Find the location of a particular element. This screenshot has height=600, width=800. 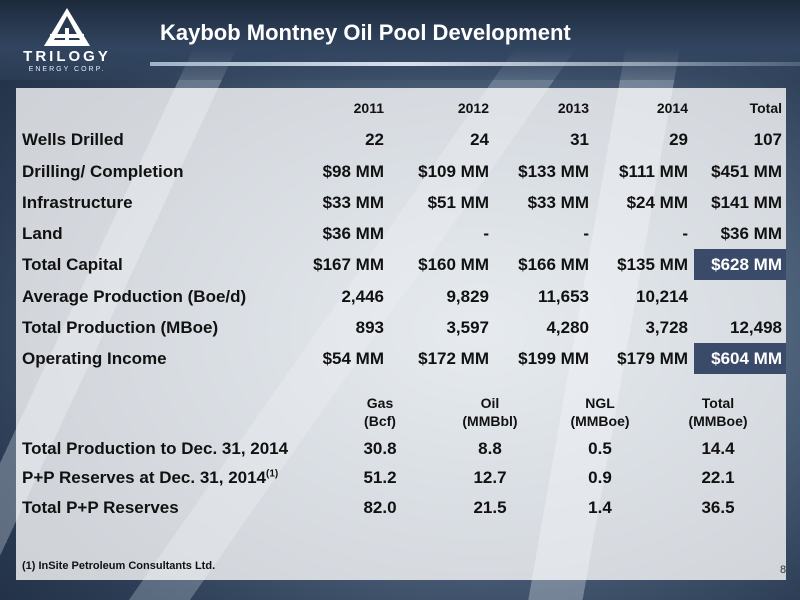

column-unit: (MMBbl) is located at coordinates (490, 421).